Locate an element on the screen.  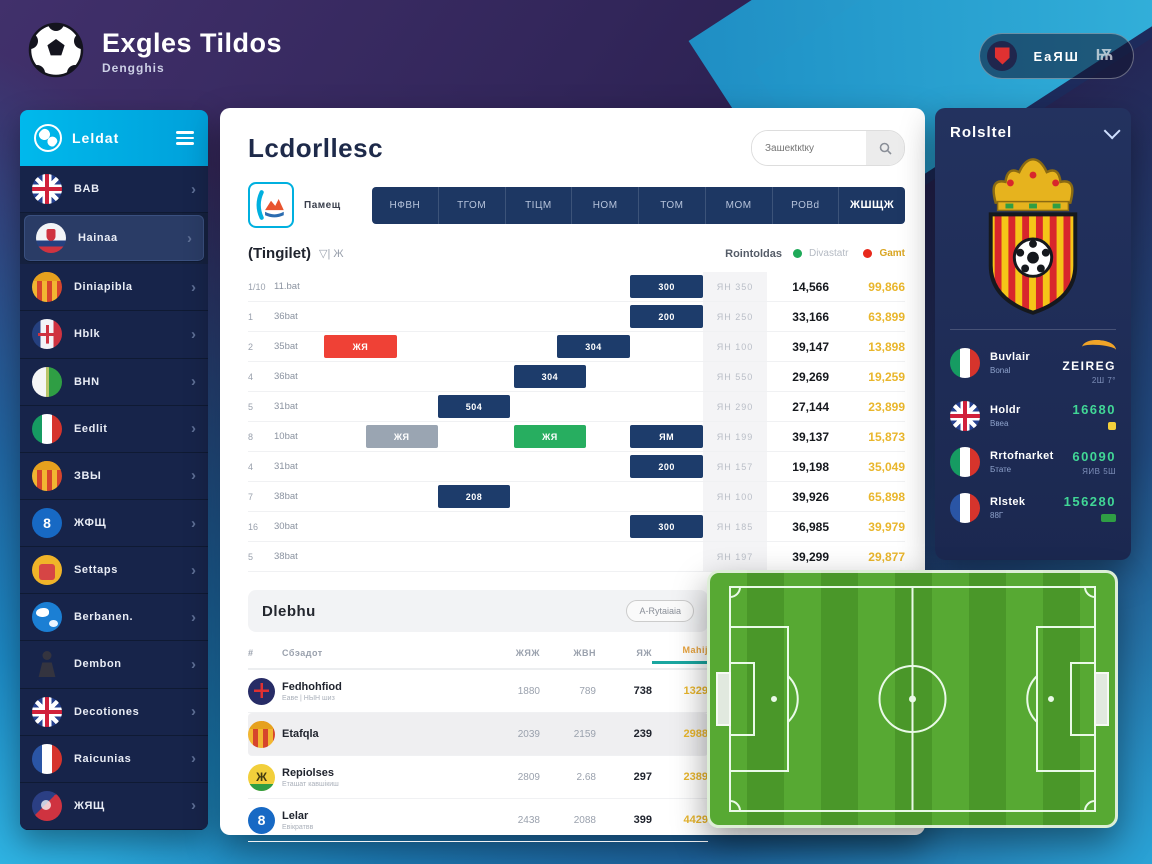
league-logo-icon is located at coordinates (270, 205).